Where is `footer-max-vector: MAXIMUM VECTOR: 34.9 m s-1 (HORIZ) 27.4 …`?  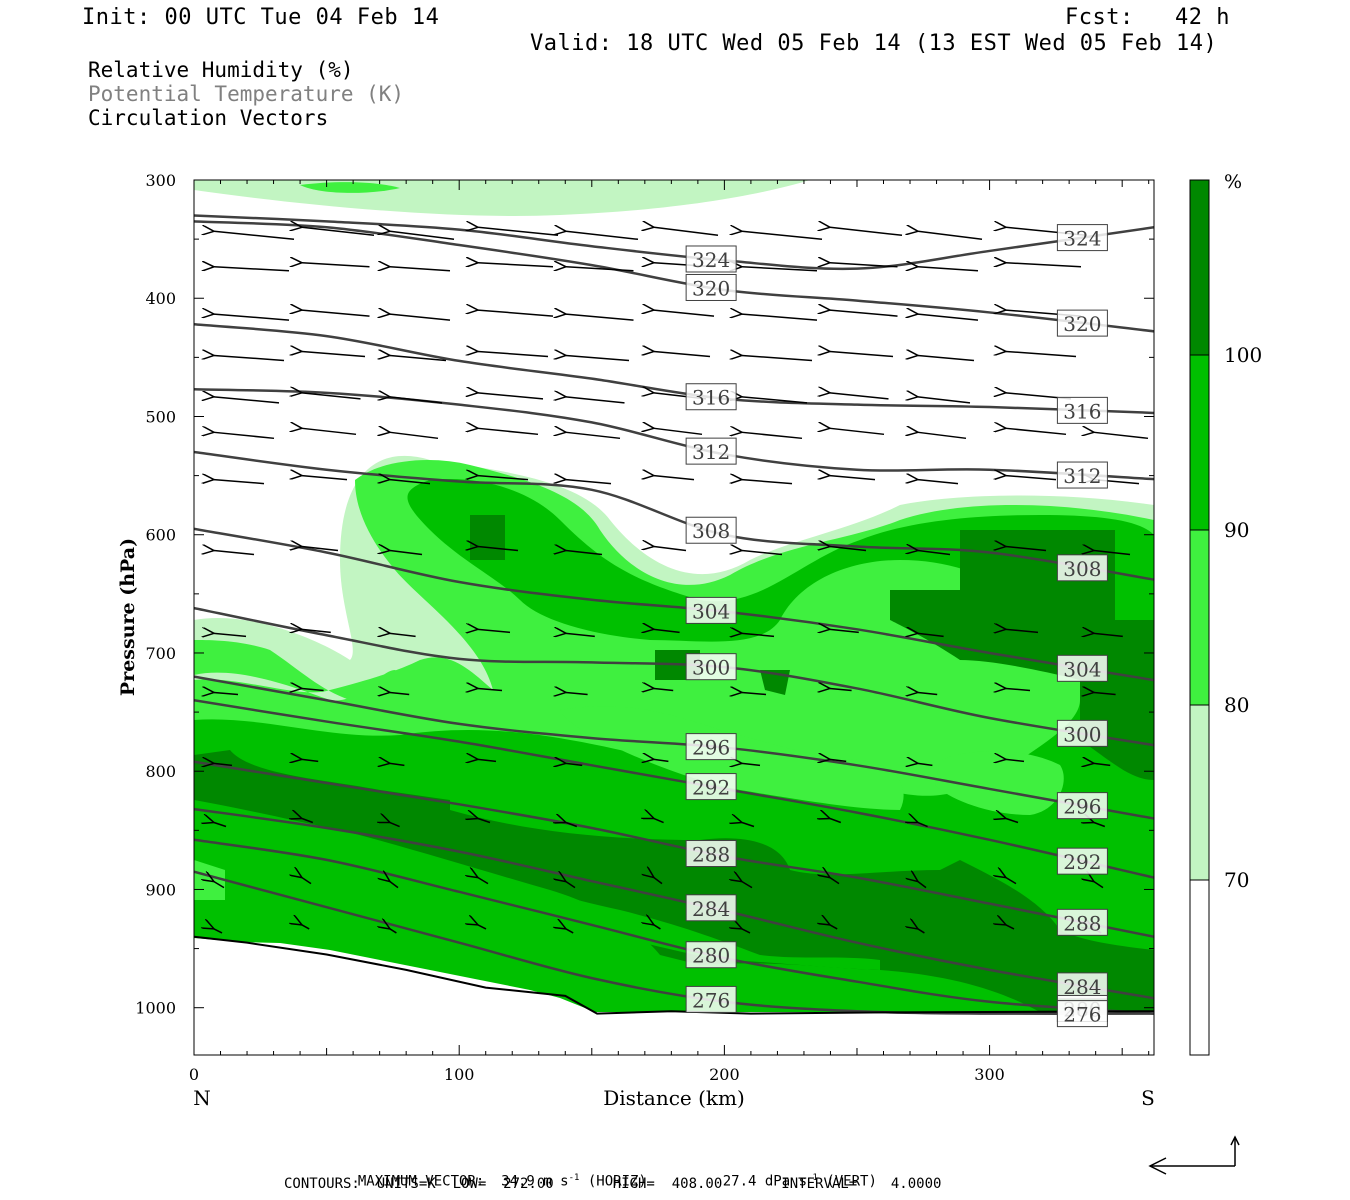
footer-max-vector: MAXIMUM VECTOR: 34.9 m s-1 (HORIZ) 27.4 … is located at coordinates (617, 1181).